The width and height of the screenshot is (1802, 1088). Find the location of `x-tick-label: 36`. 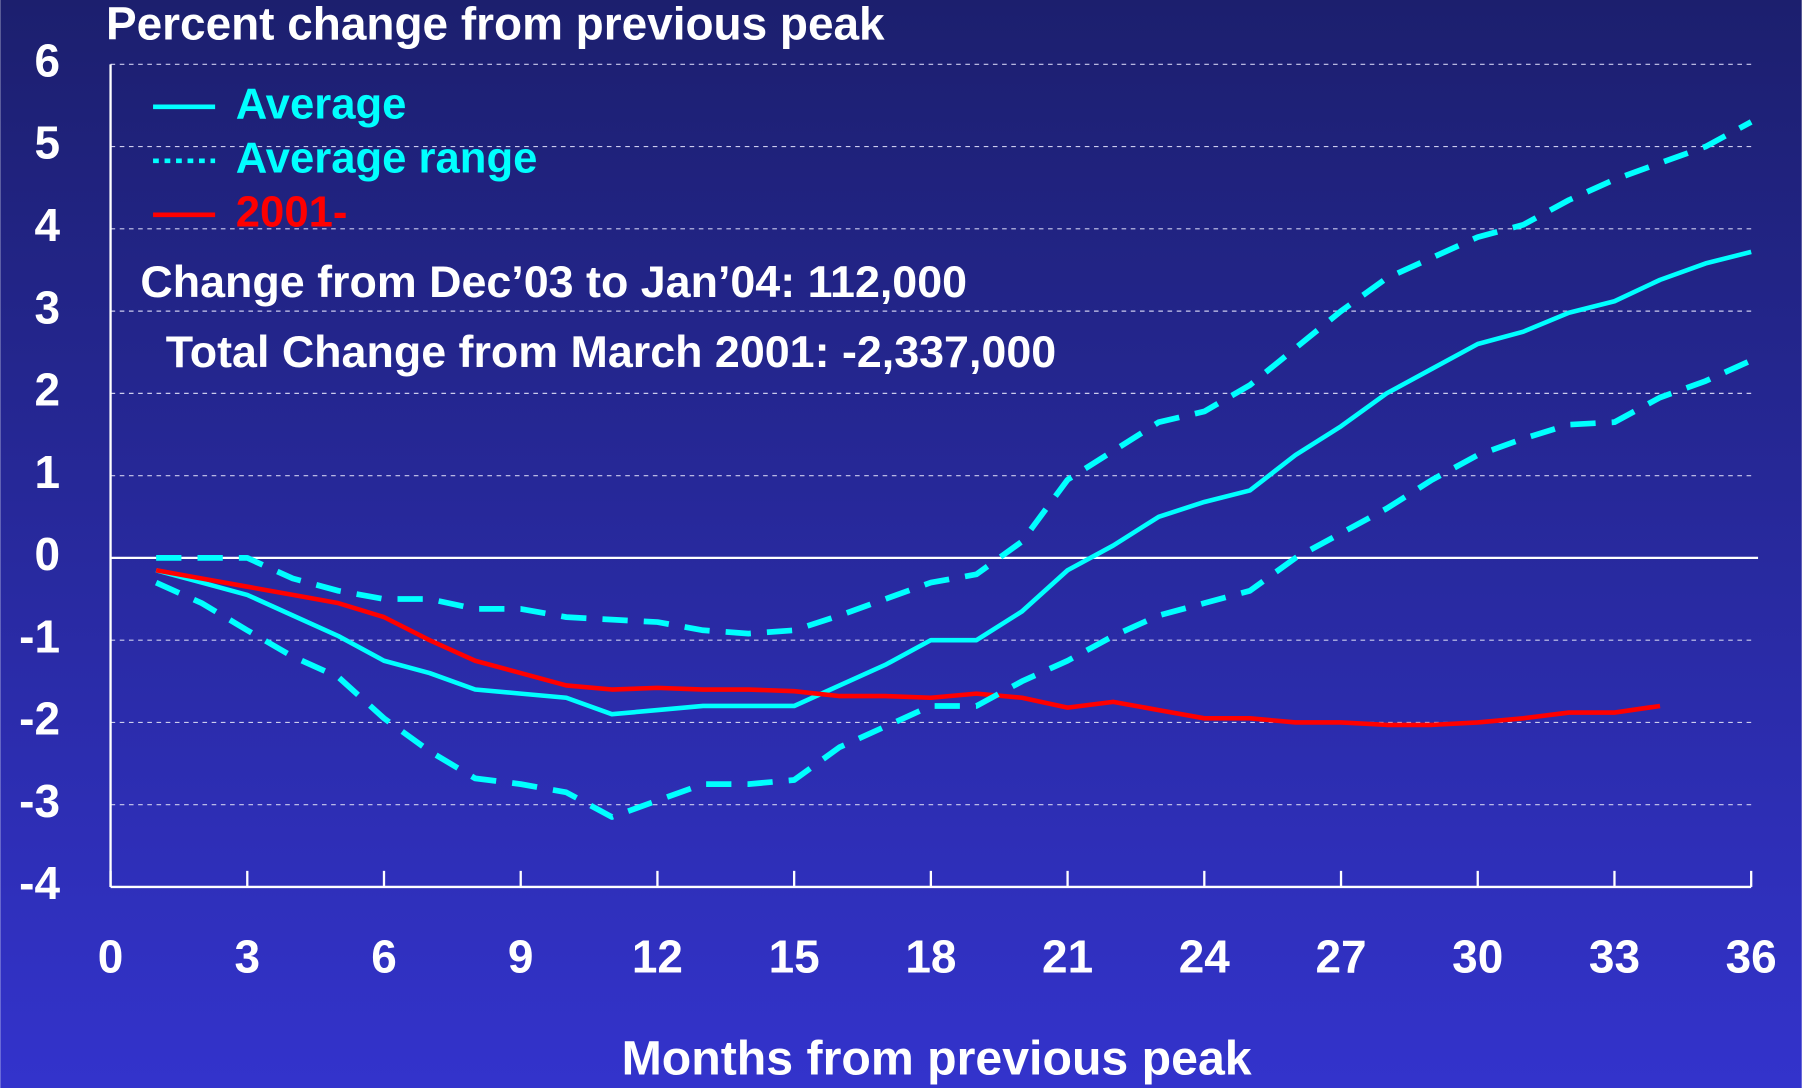

x-tick-label: 36 is located at coordinates (1751, 957).